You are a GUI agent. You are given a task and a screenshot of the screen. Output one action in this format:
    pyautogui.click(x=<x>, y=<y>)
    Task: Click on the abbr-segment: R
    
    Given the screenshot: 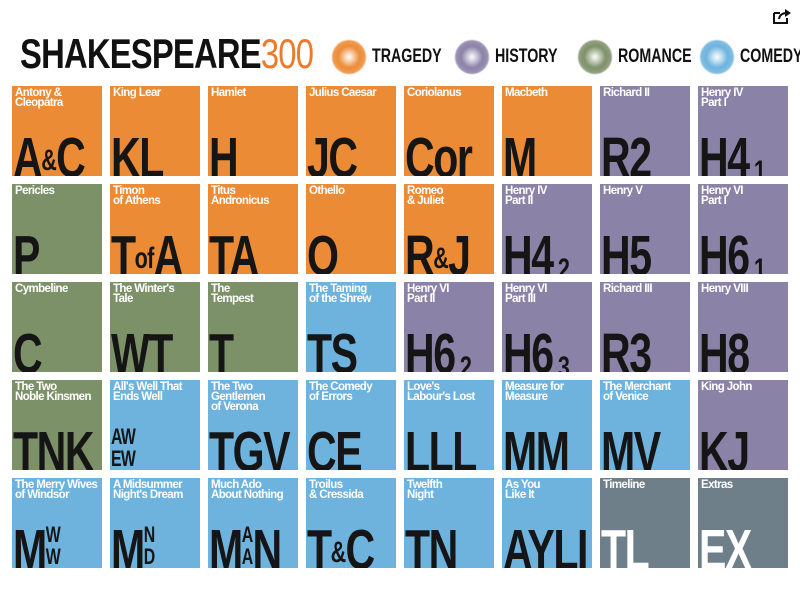 What is the action you would take?
    pyautogui.click(x=420, y=249)
    